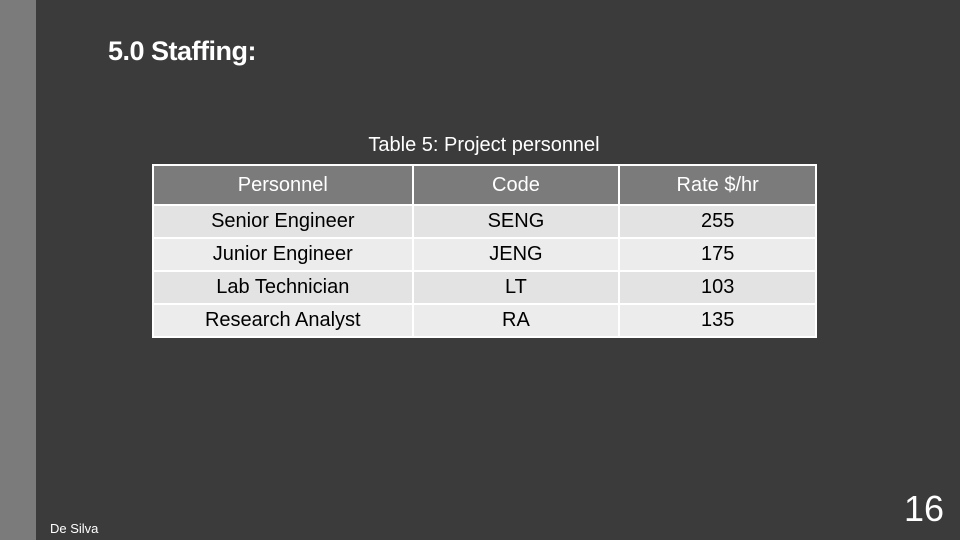 The image size is (960, 540). I want to click on cell-personnel: Junior Engineer, so click(283, 254).